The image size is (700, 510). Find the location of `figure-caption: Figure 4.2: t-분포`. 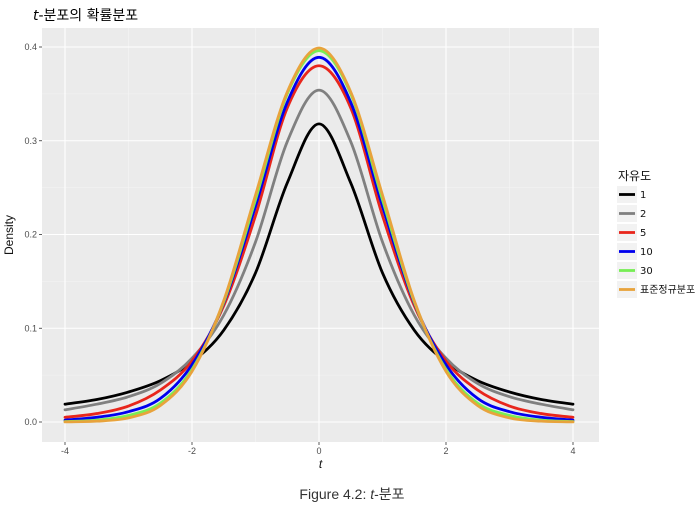

figure-caption: Figure 4.2: t-분포 is located at coordinates (351, 494).